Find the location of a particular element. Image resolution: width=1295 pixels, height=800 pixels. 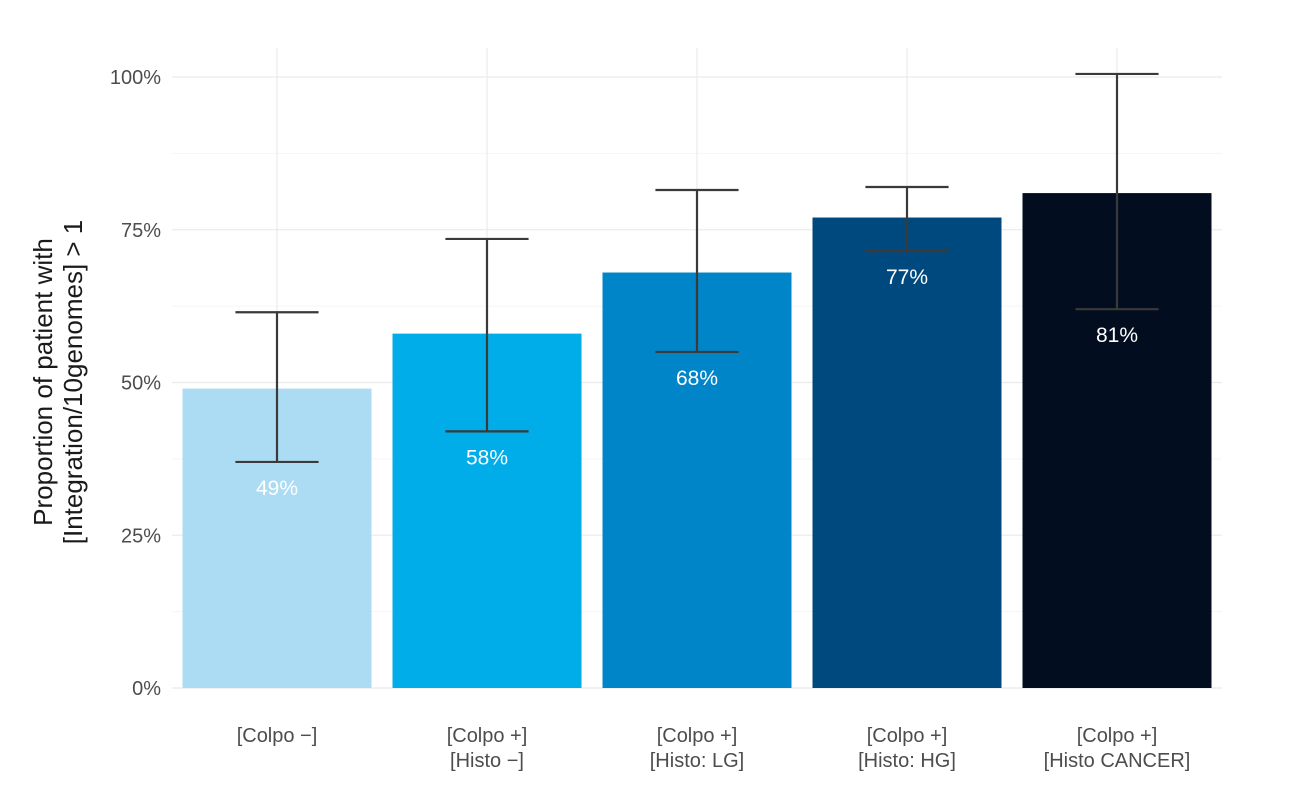

x-tick-label: [Colpo +] [Histo CANCER] is located at coordinates (1117, 748).